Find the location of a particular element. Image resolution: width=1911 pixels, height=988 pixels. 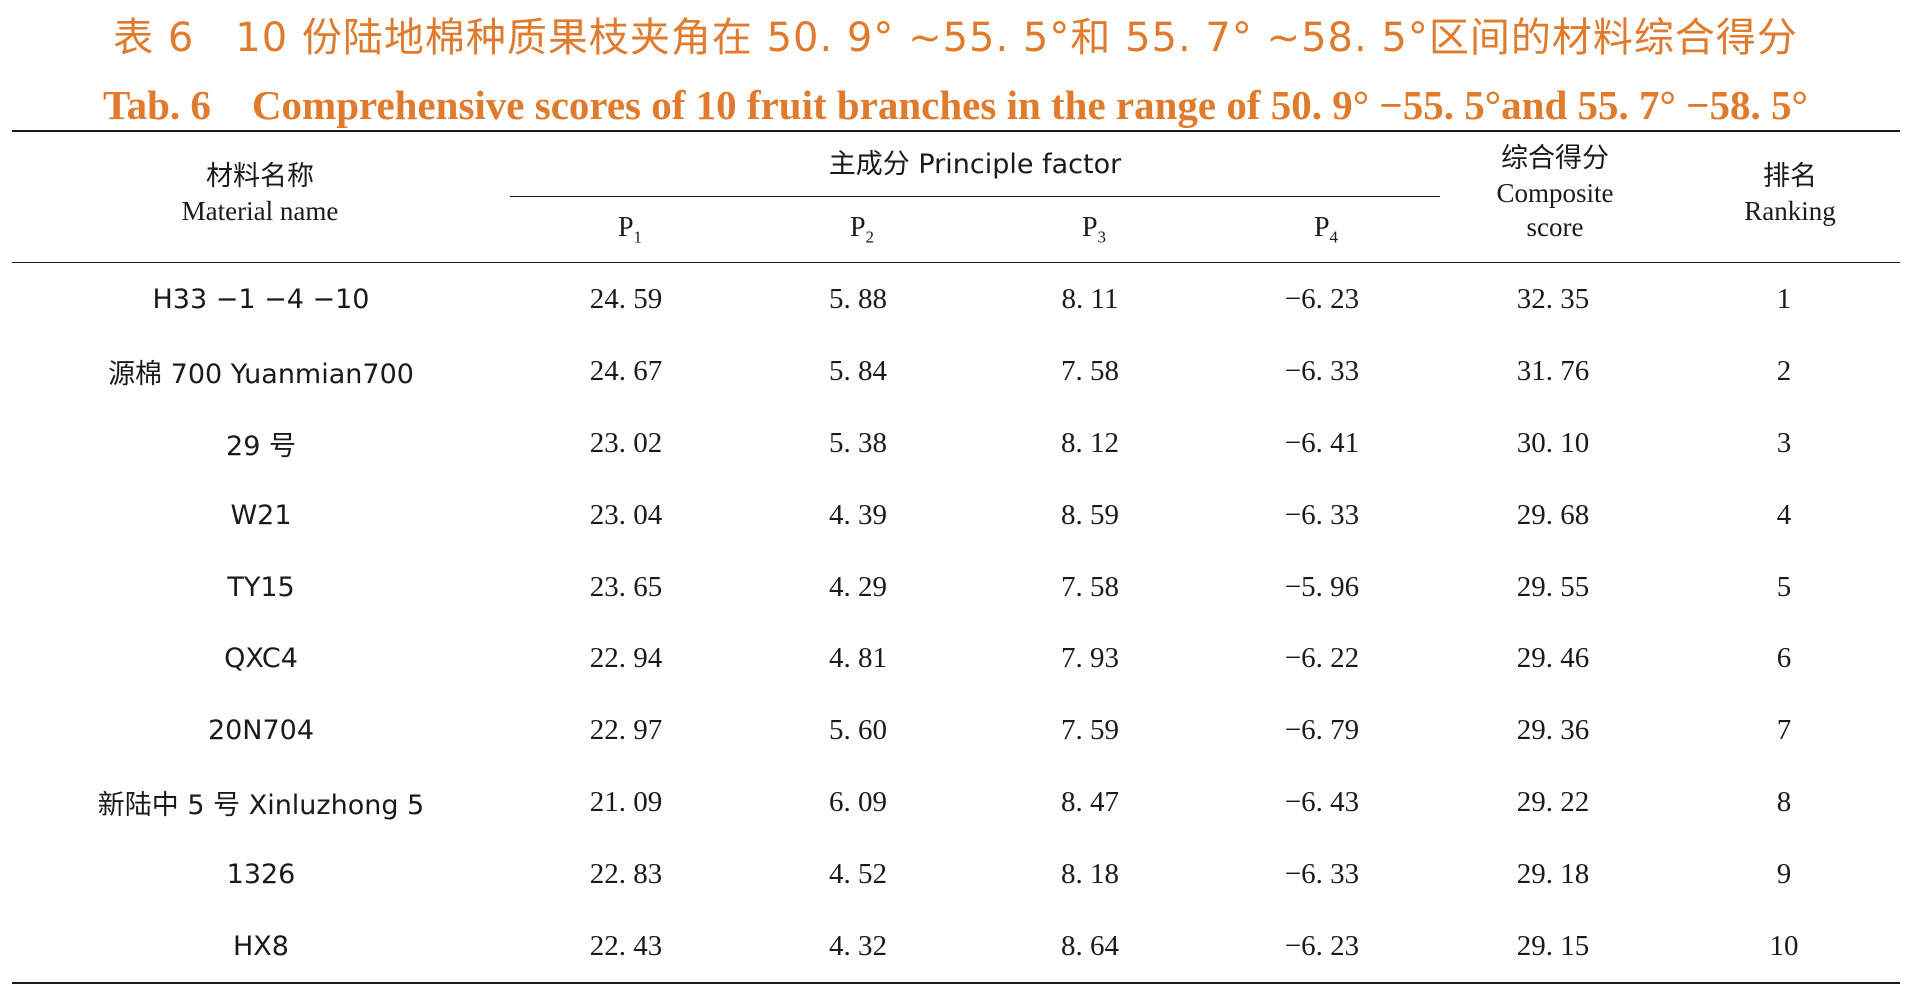

cell-score: 29. 15 is located at coordinates (1553, 945).